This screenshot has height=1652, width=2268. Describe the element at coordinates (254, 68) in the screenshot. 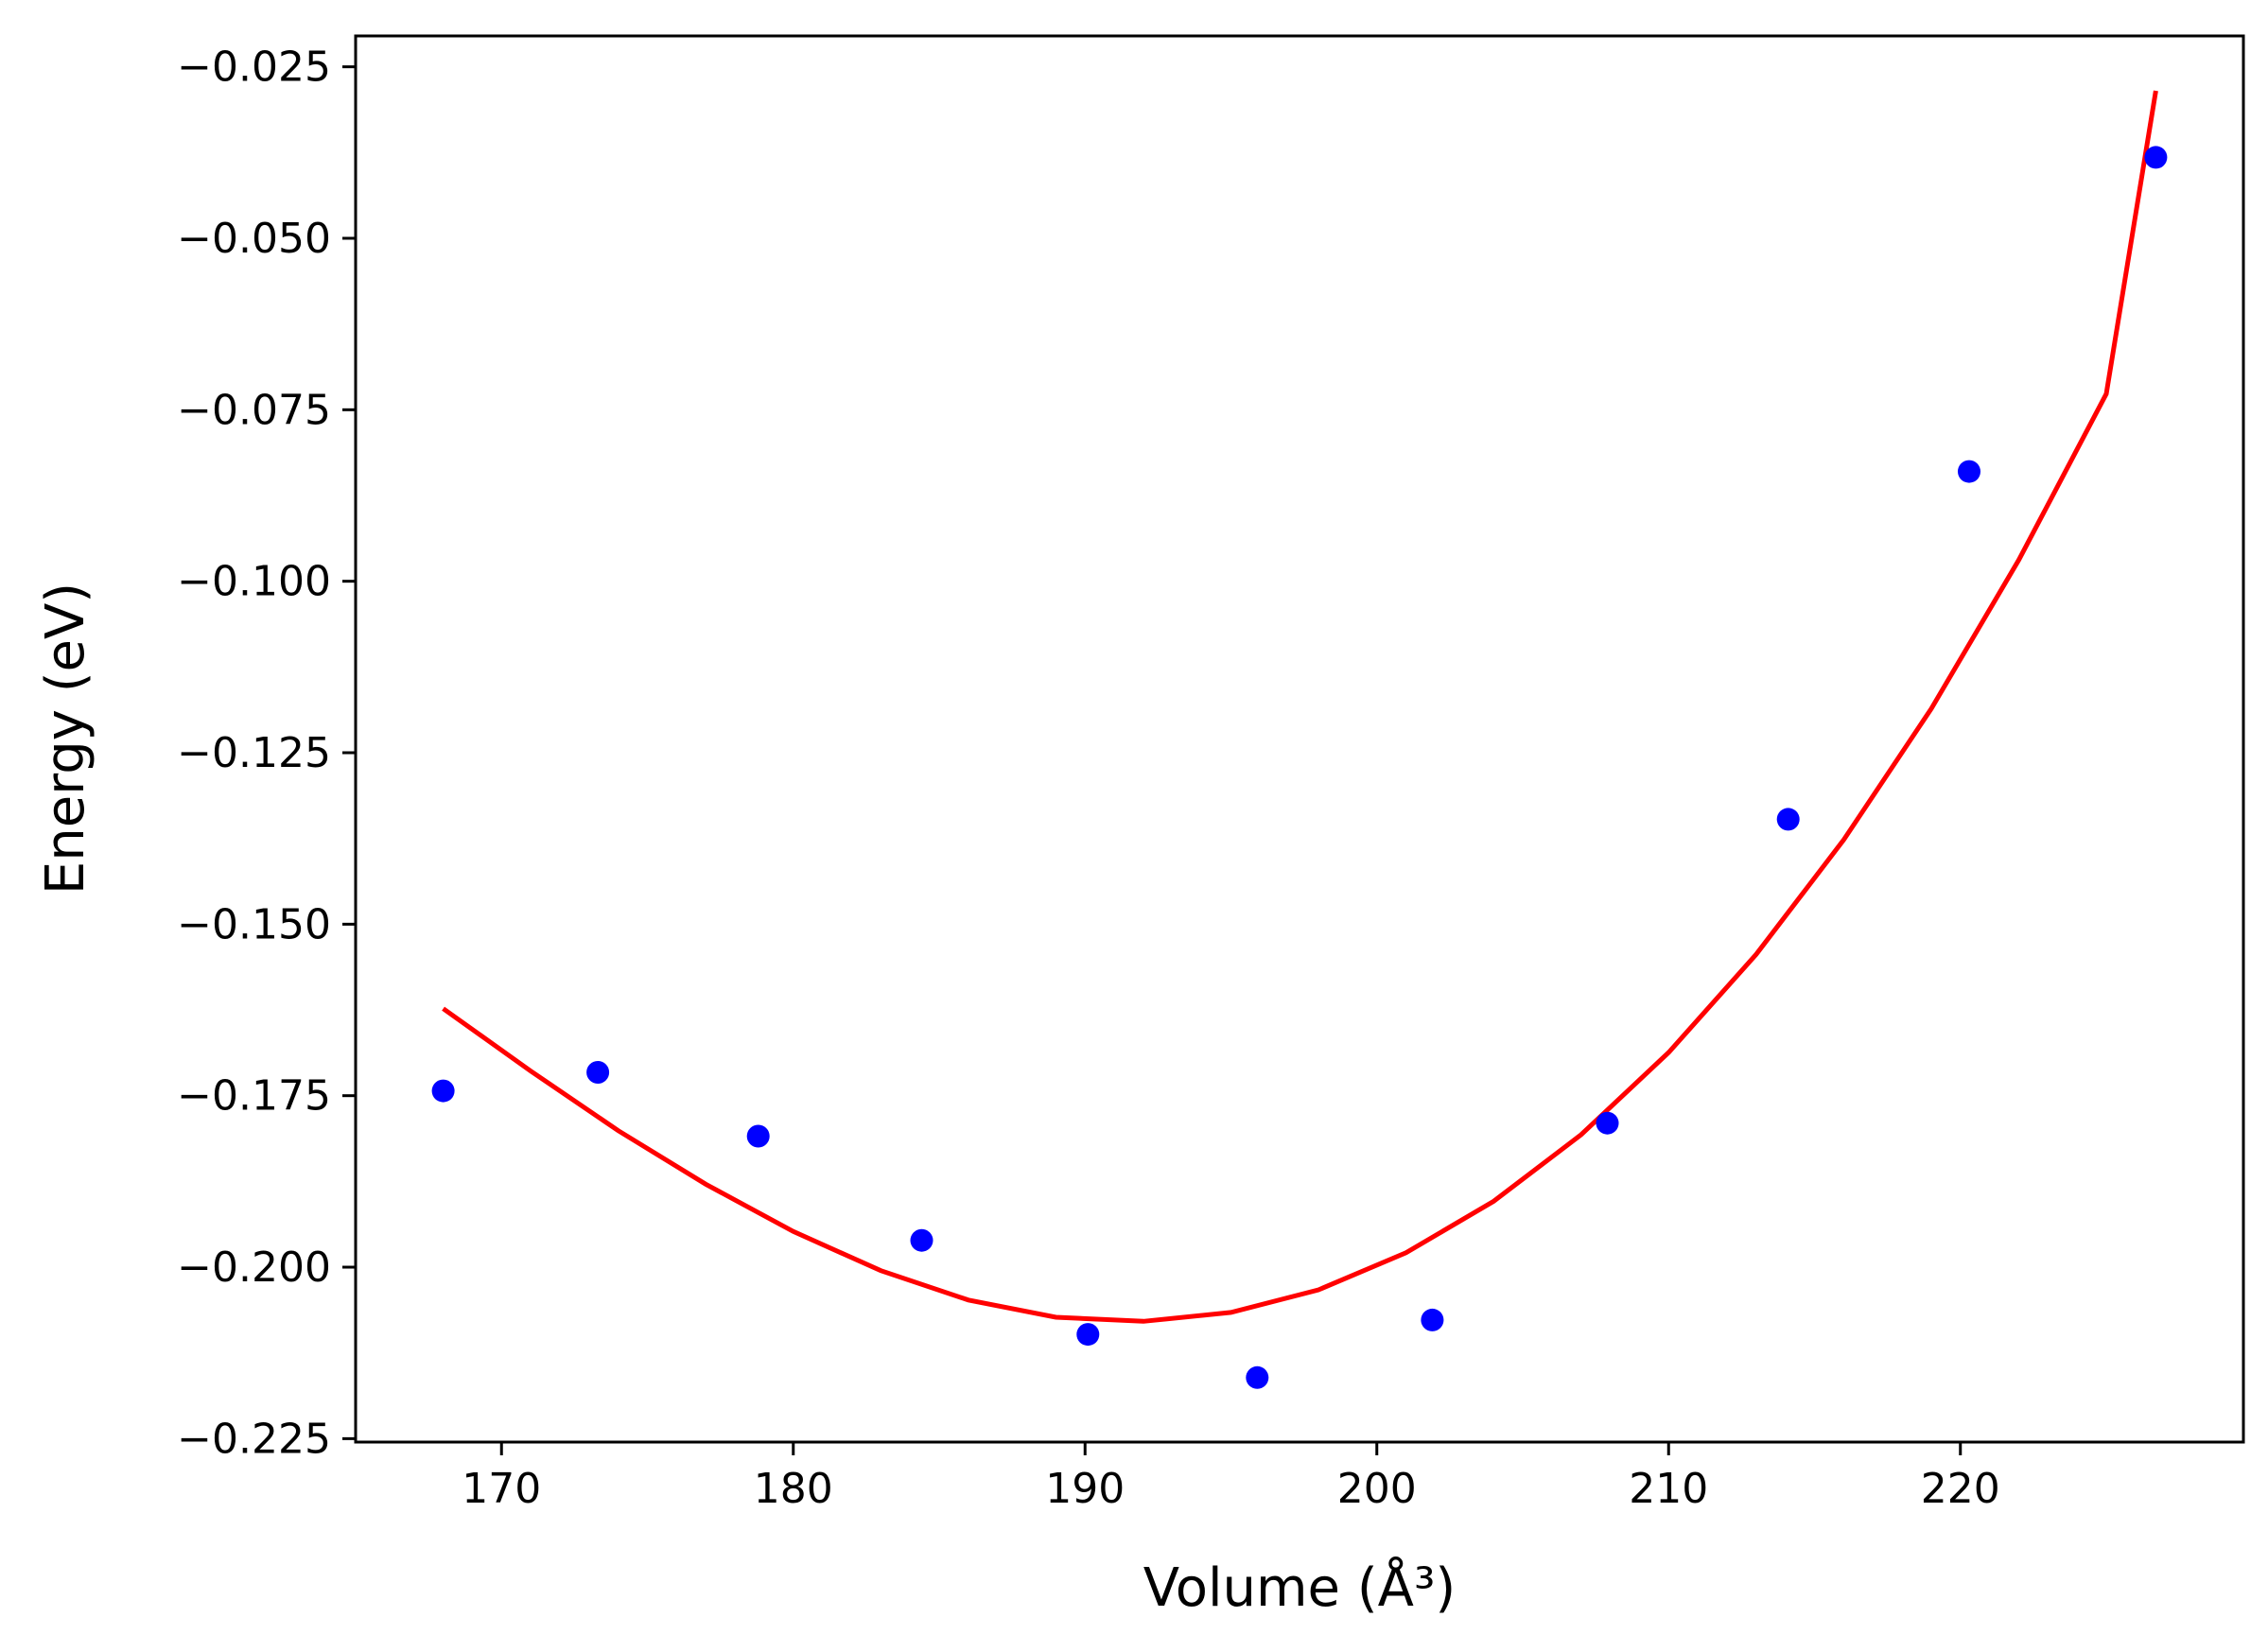

I see `y-tick-label: −0.025` at that location.